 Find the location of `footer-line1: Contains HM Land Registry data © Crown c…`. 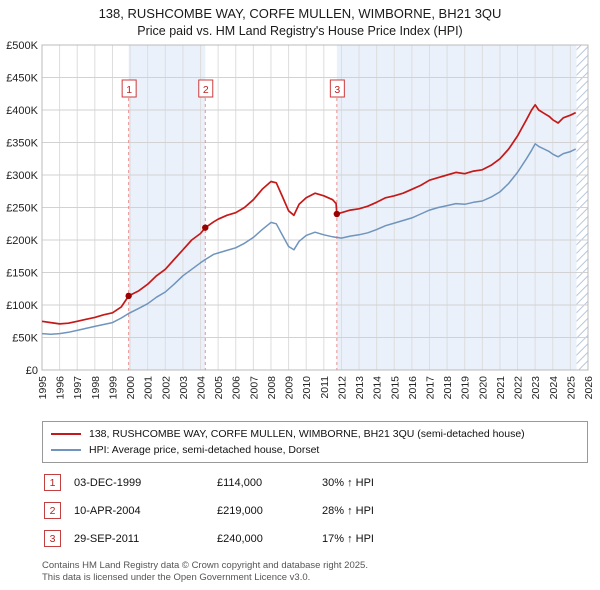

footer-line1: Contains HM Land Registry data © Crown c… is located at coordinates (205, 565).